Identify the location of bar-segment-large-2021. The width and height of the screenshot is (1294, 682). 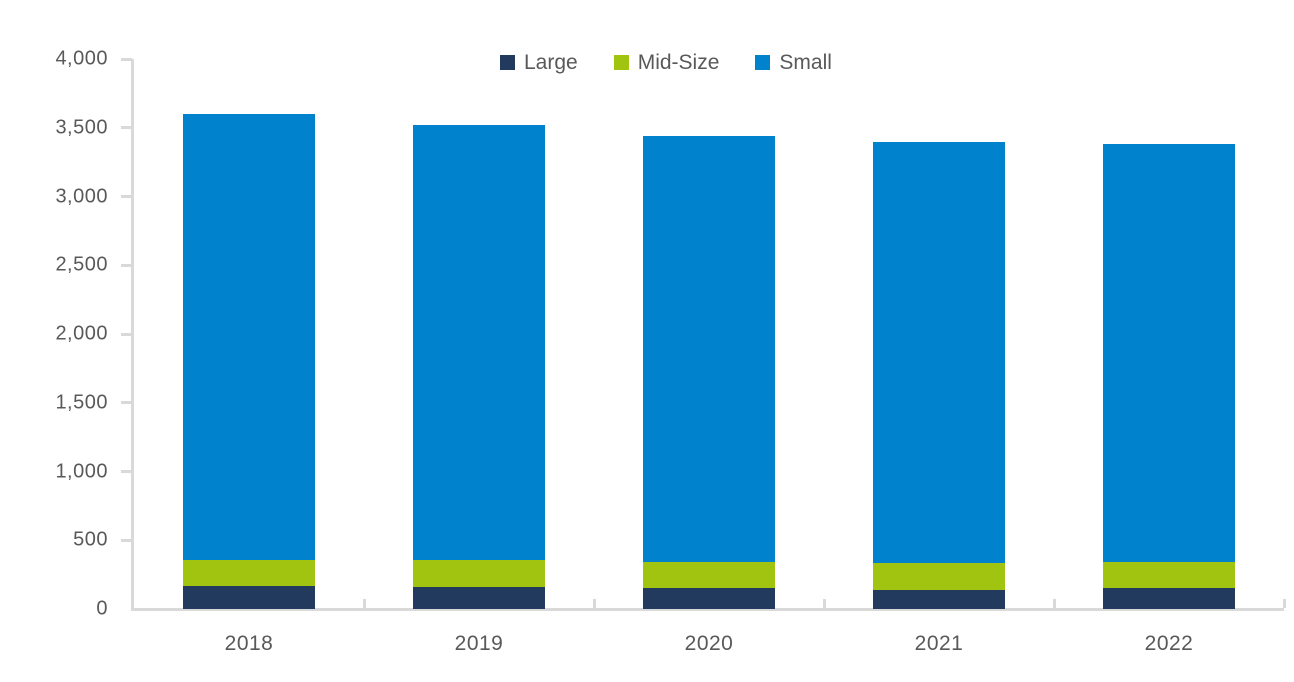
(939, 599).